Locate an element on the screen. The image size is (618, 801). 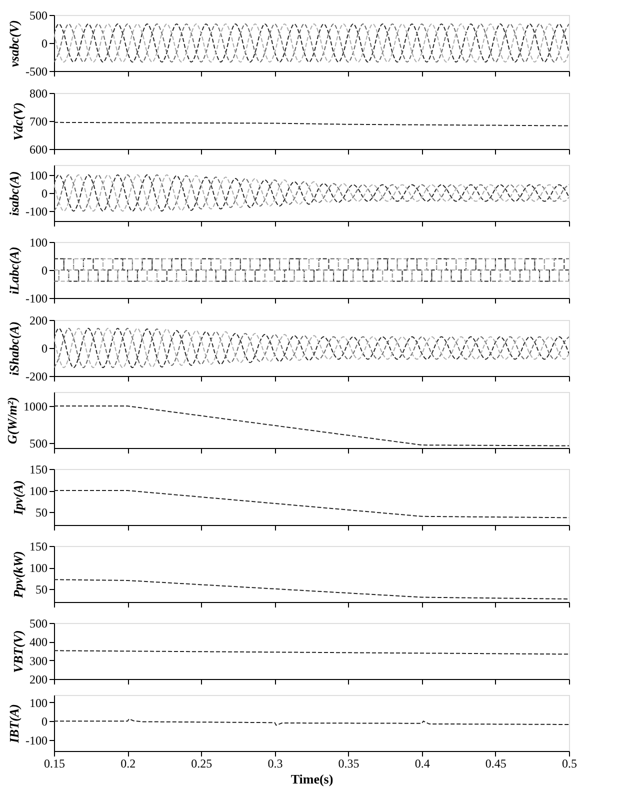
y-axis-title: Ppv(kW) is located at coordinates (18, 574).